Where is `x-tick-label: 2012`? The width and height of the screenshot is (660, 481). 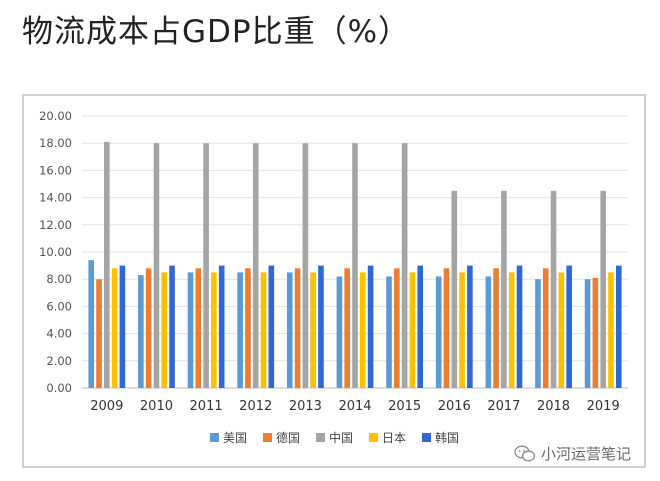
x-tick-label: 2012 is located at coordinates (255, 406).